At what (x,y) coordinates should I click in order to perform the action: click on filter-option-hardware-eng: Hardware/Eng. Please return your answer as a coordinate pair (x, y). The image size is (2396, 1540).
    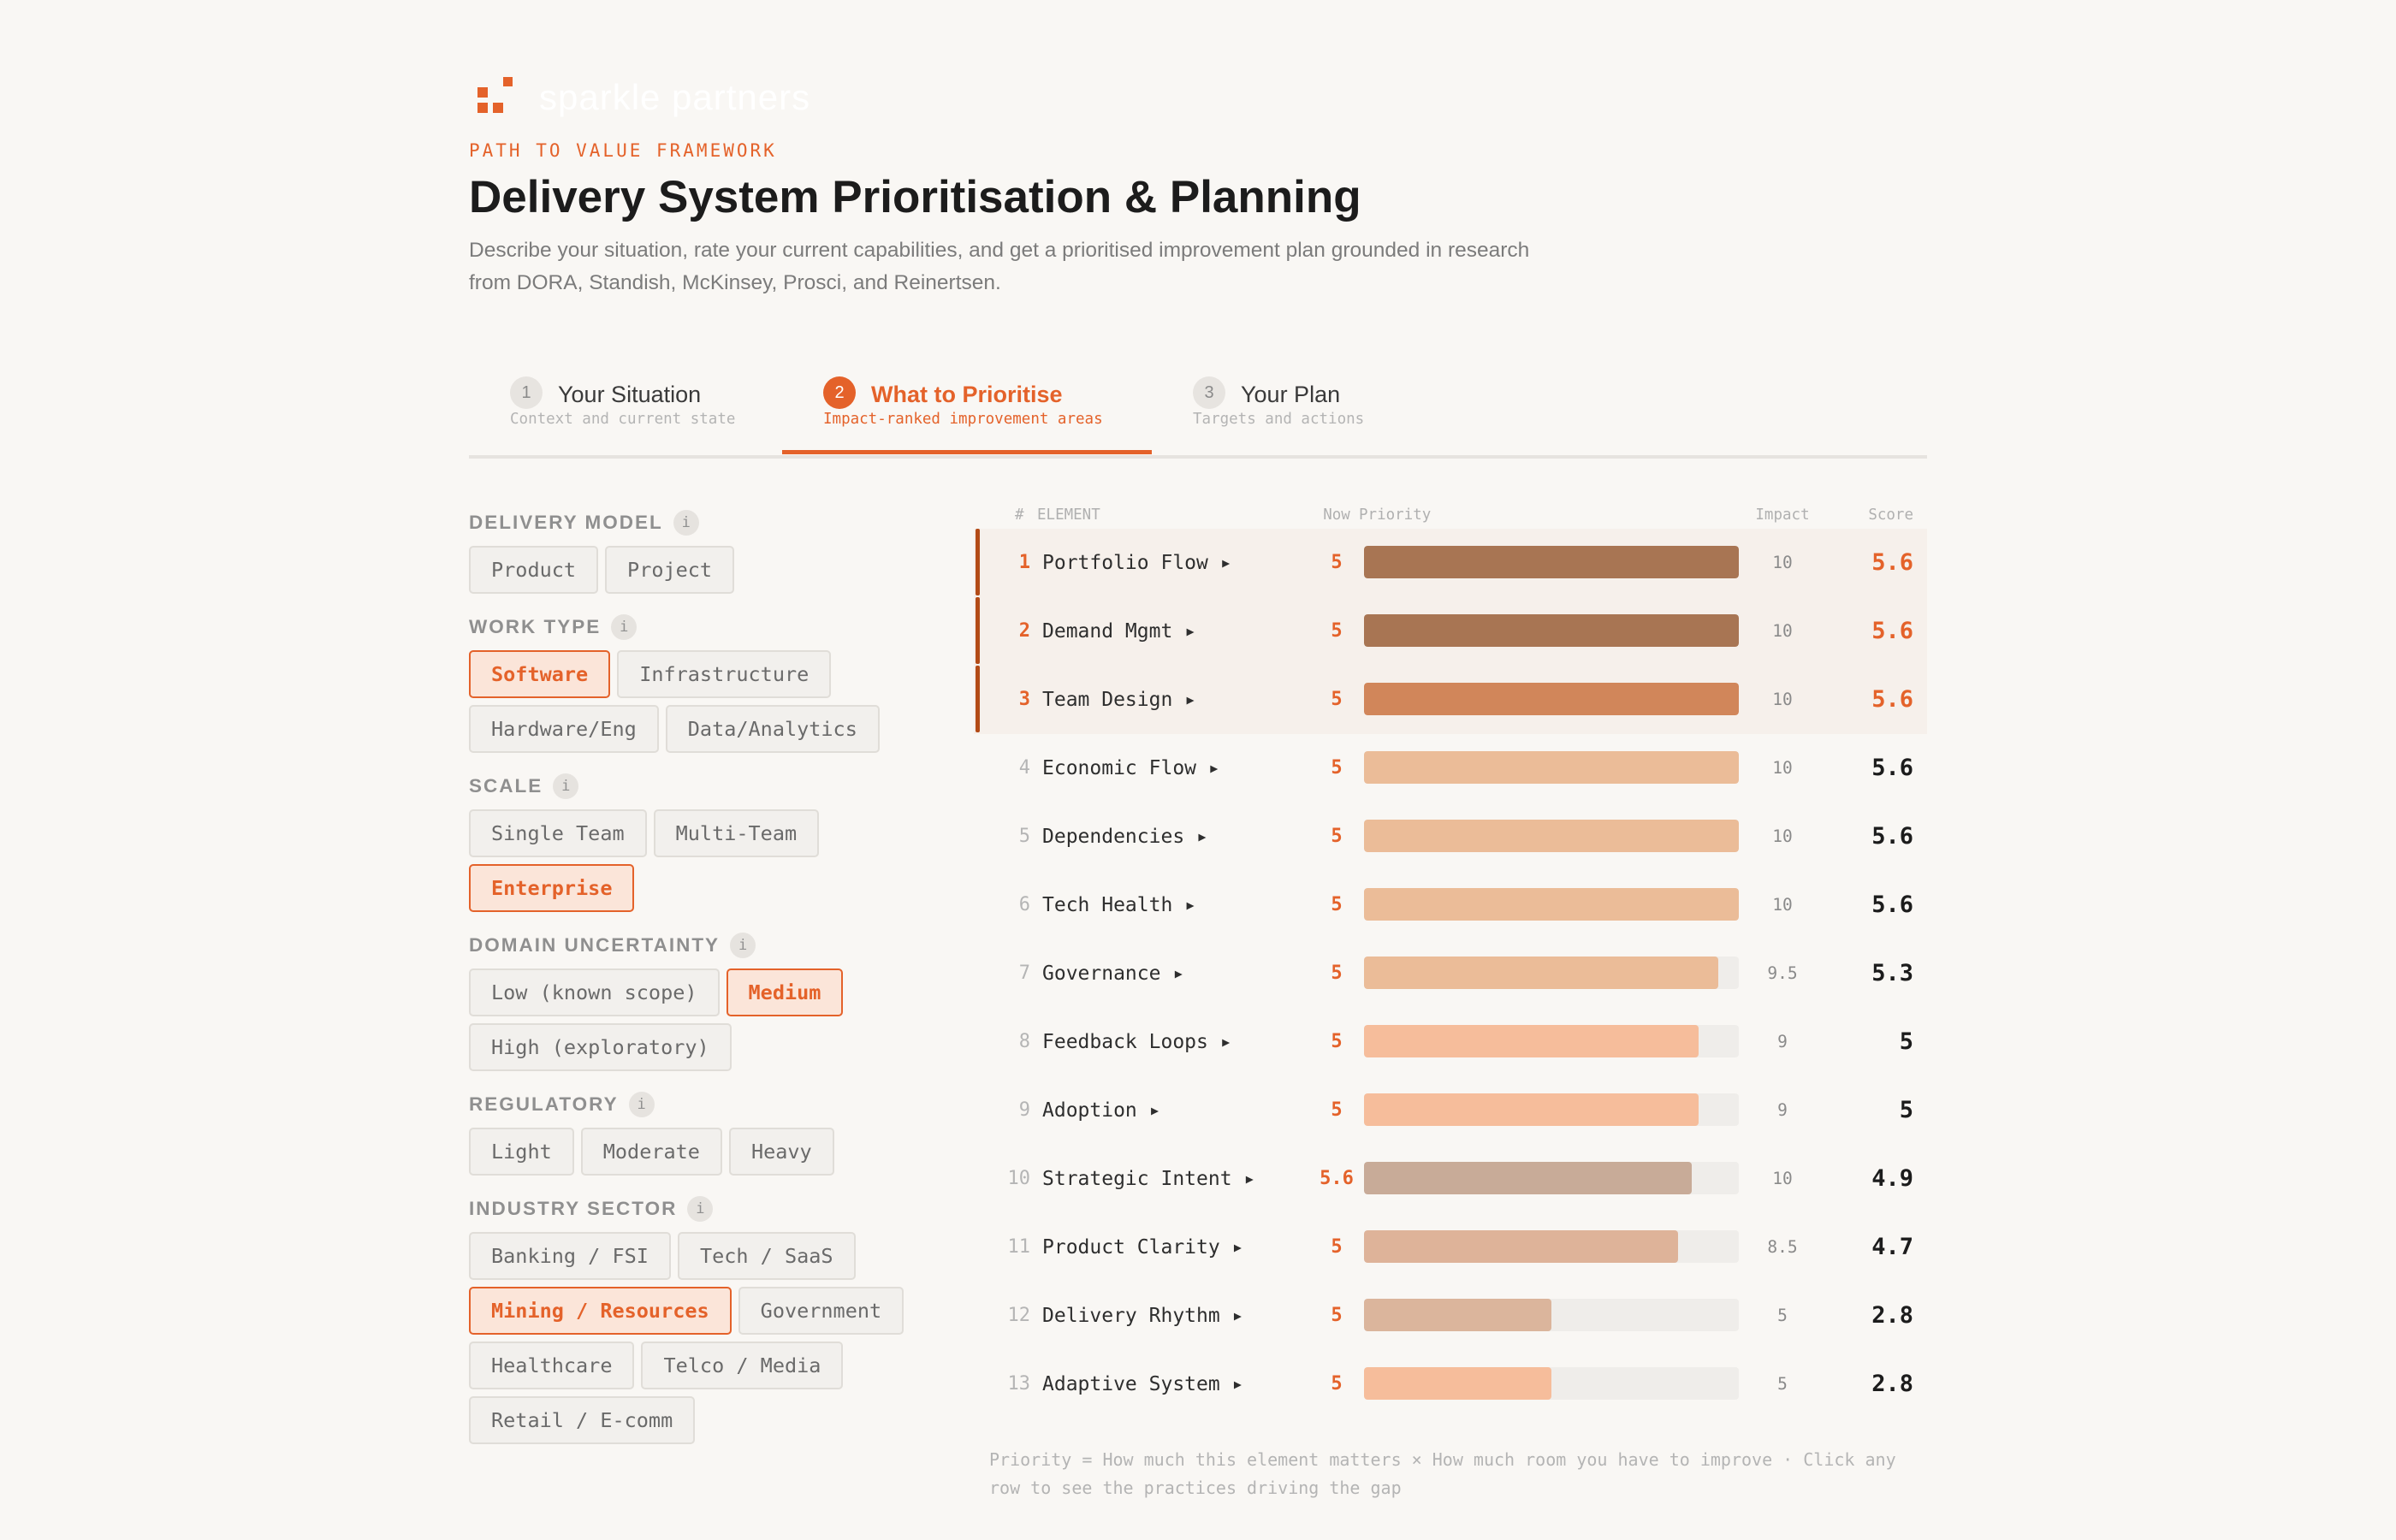
    Looking at the image, I should click on (564, 729).